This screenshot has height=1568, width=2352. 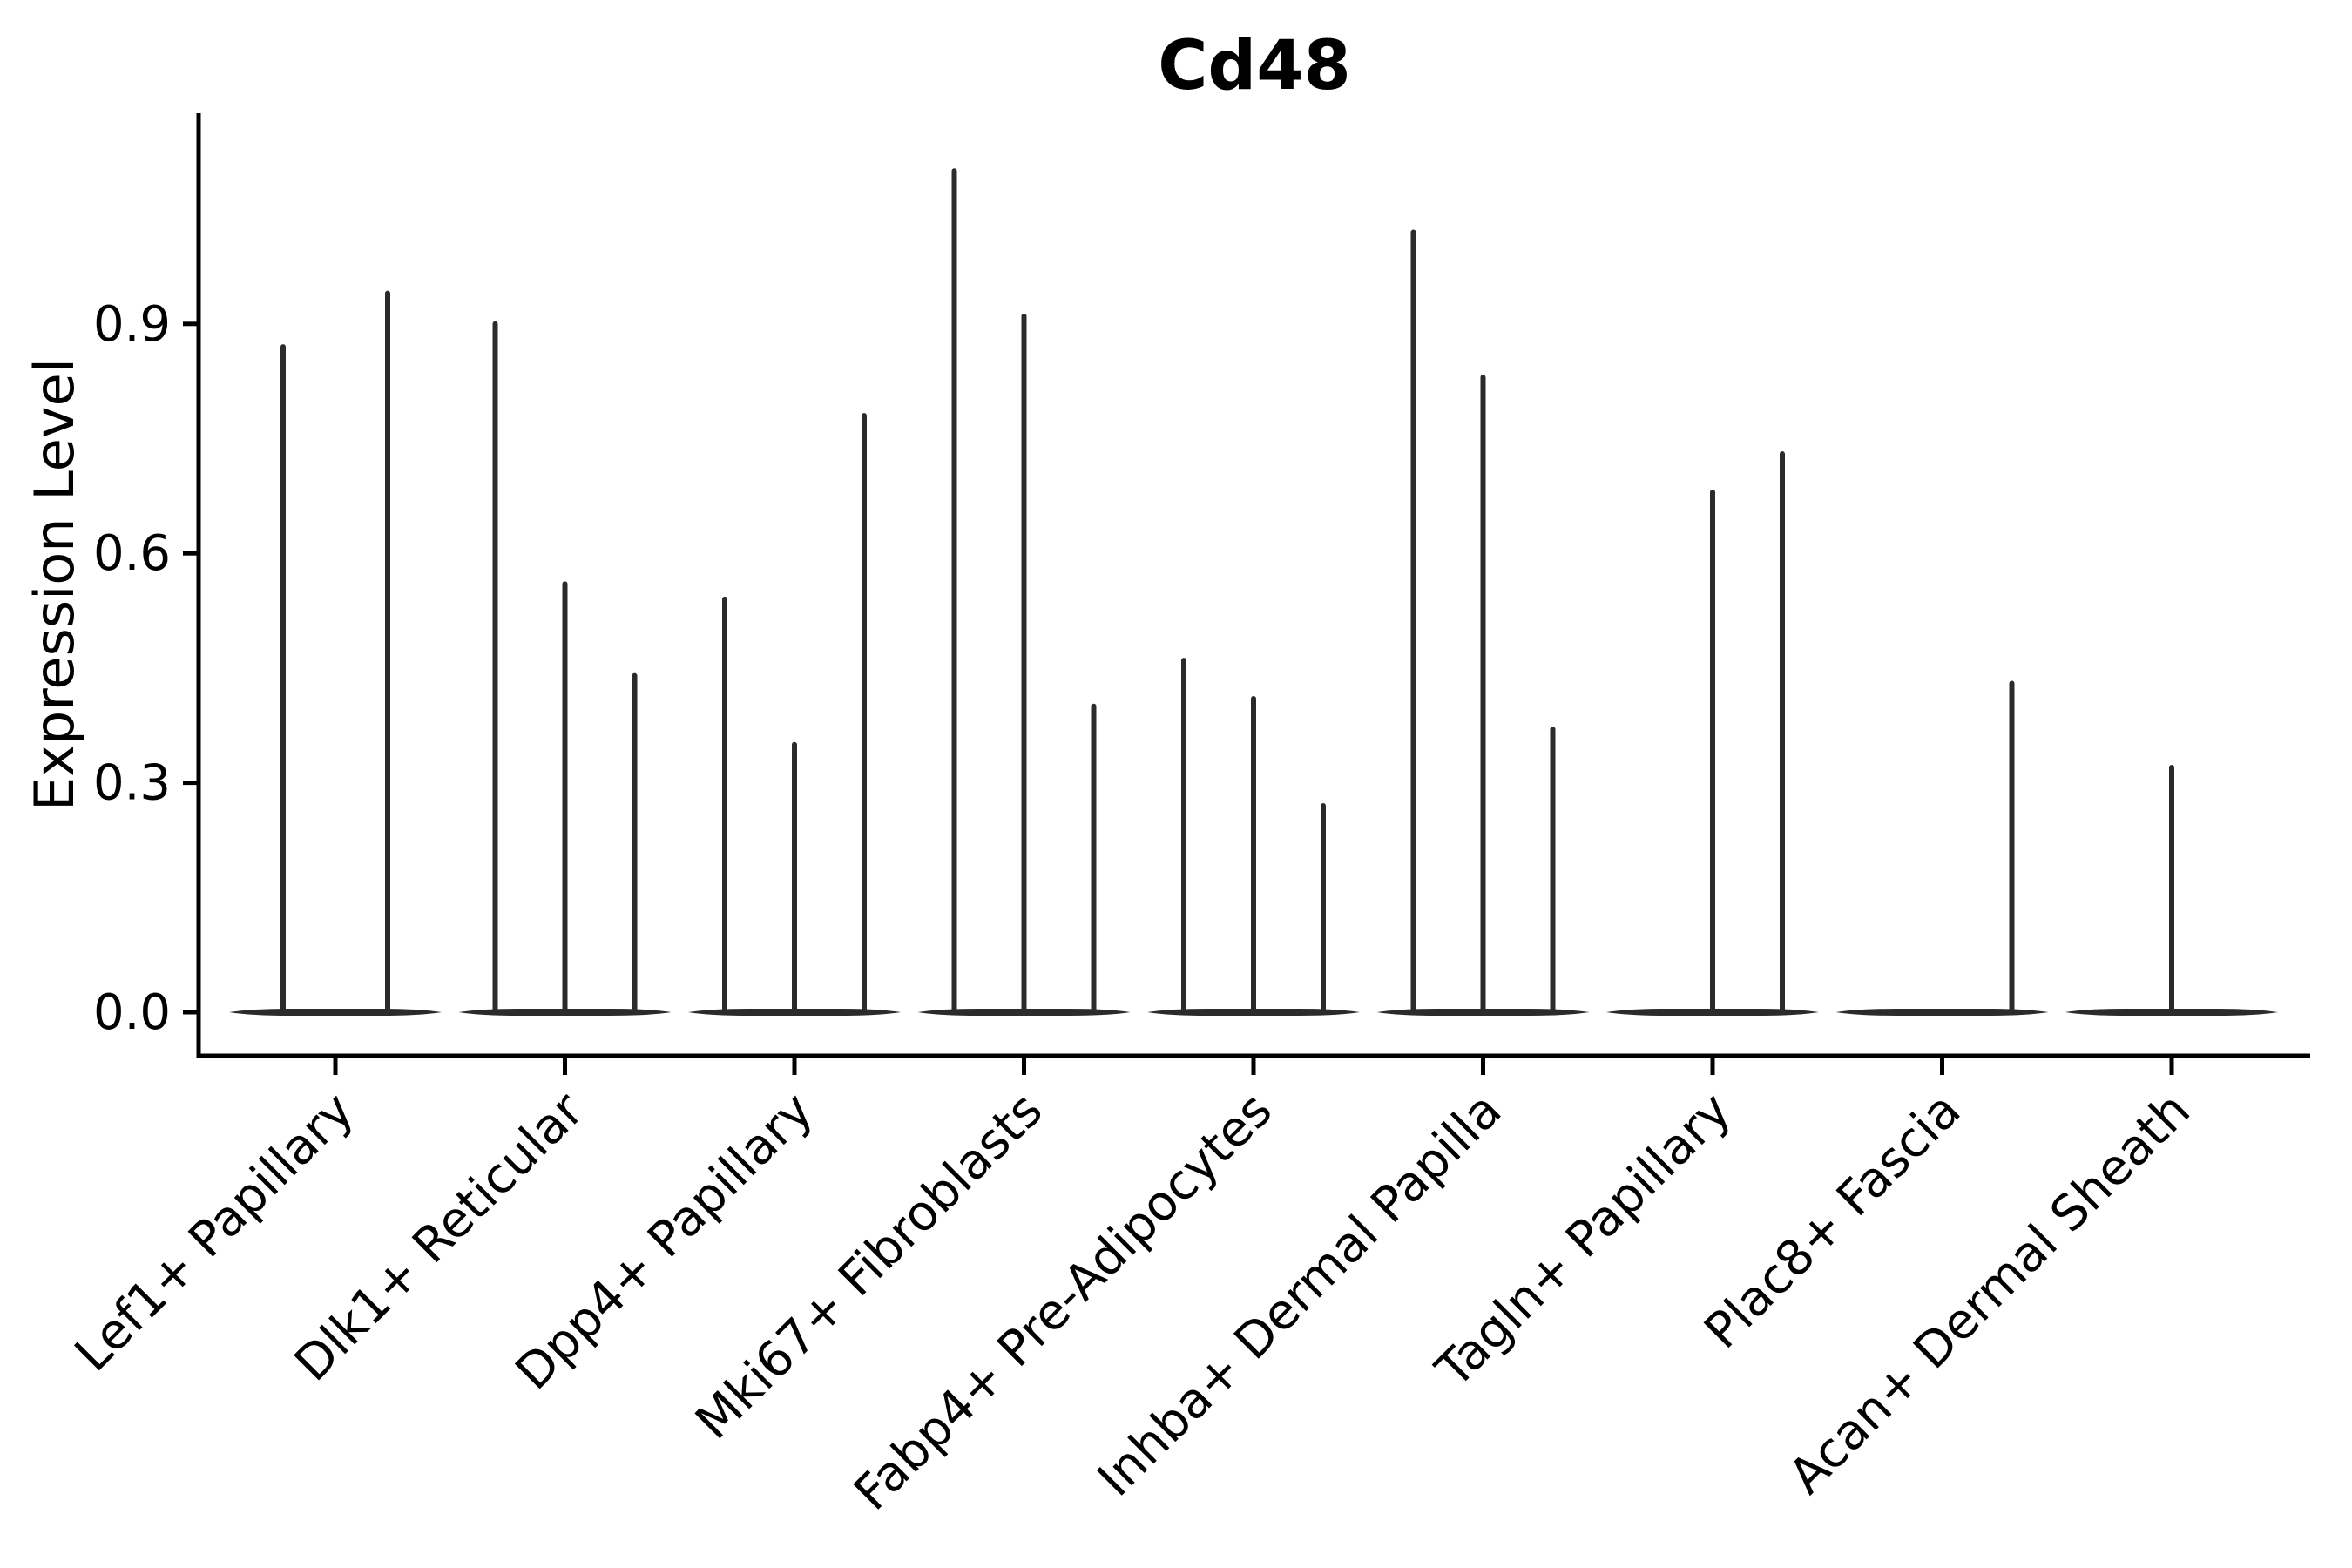 What do you see at coordinates (1300, 1295) in the screenshot?
I see `x-tick-label: Inhba+ Dermal Papilla` at bounding box center [1300, 1295].